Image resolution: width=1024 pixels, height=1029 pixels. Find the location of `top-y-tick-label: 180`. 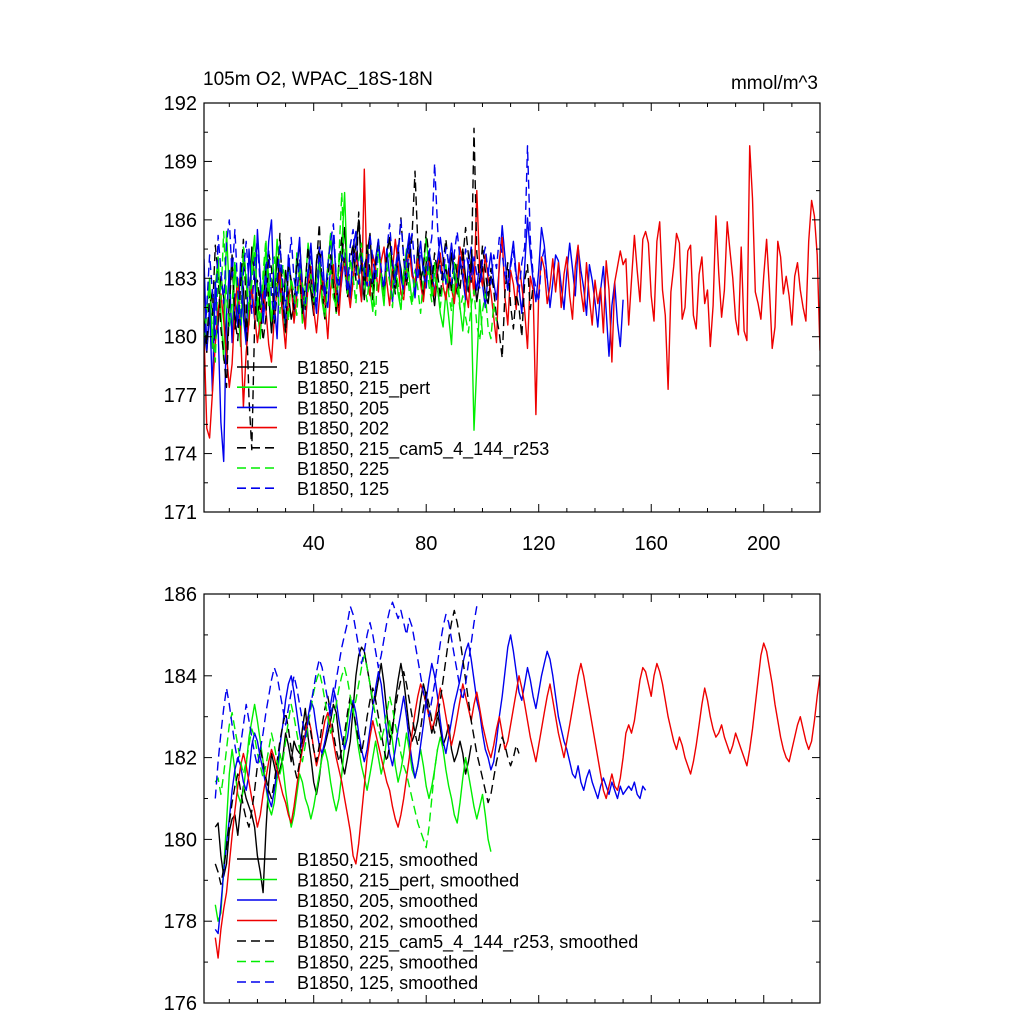

top-y-tick-label: 180 is located at coordinates (180, 338).